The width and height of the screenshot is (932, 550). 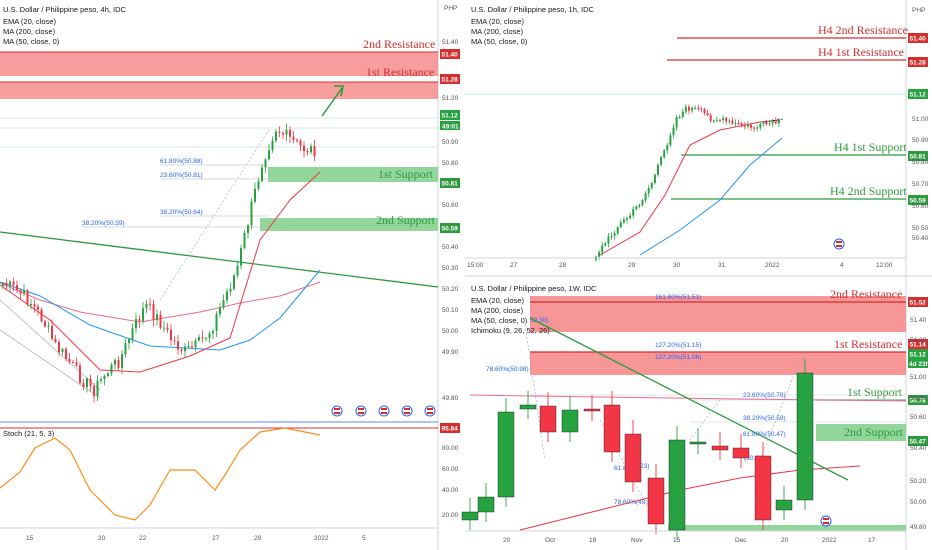 What do you see at coordinates (764, 395) in the screenshot?
I see `fib-label: 23.60%(50.78)` at bounding box center [764, 395].